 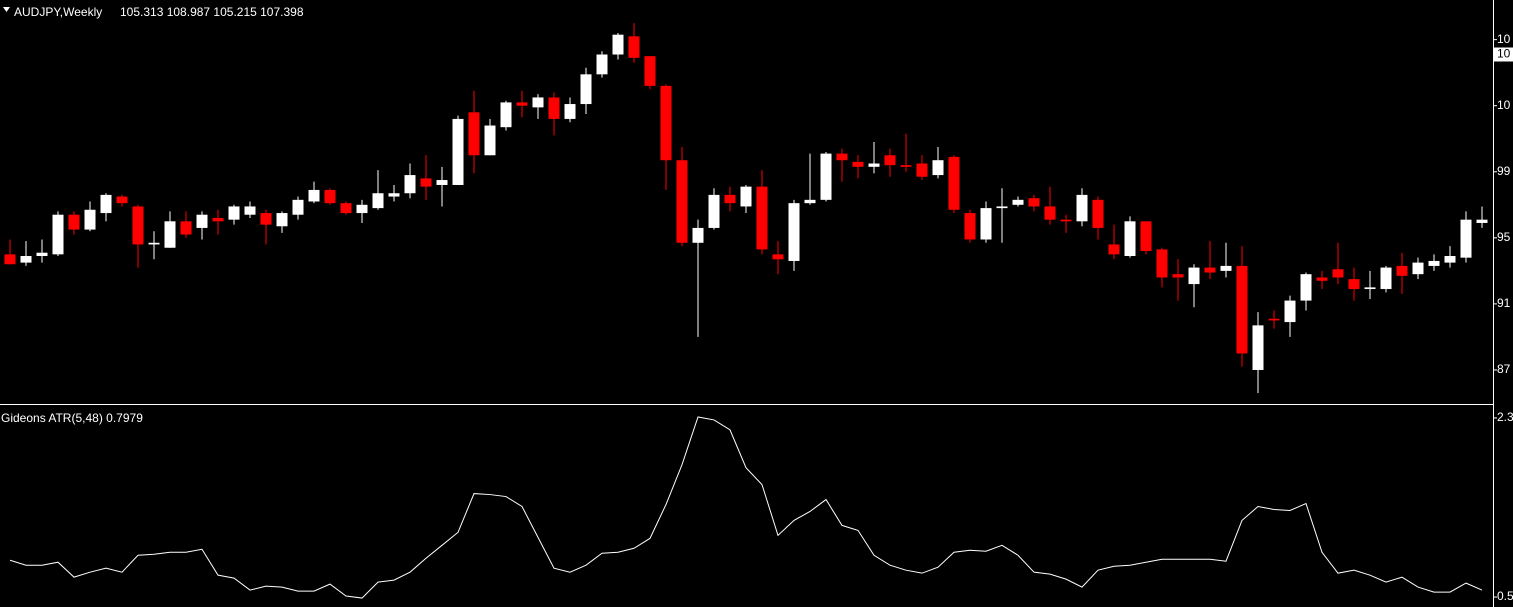 What do you see at coordinates (58, 12) in the screenshot?
I see `chart-title: AUDJPY,Weekly` at bounding box center [58, 12].